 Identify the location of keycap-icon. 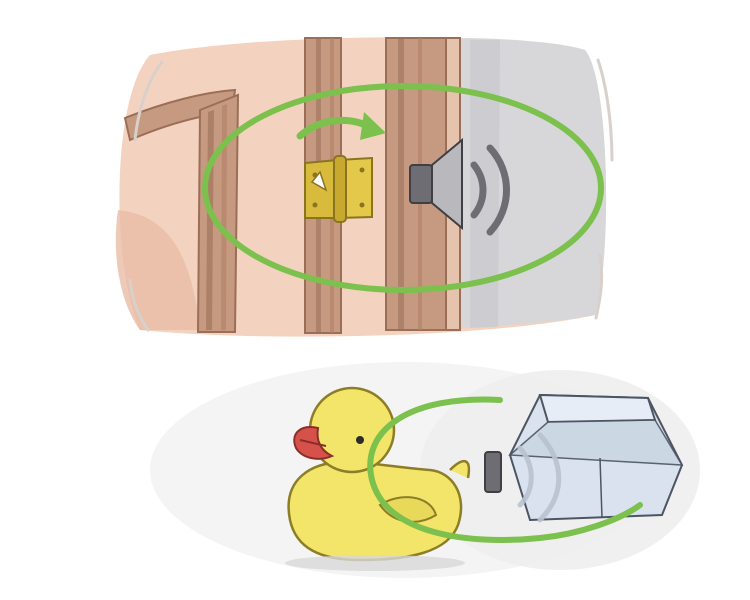
(596, 457).